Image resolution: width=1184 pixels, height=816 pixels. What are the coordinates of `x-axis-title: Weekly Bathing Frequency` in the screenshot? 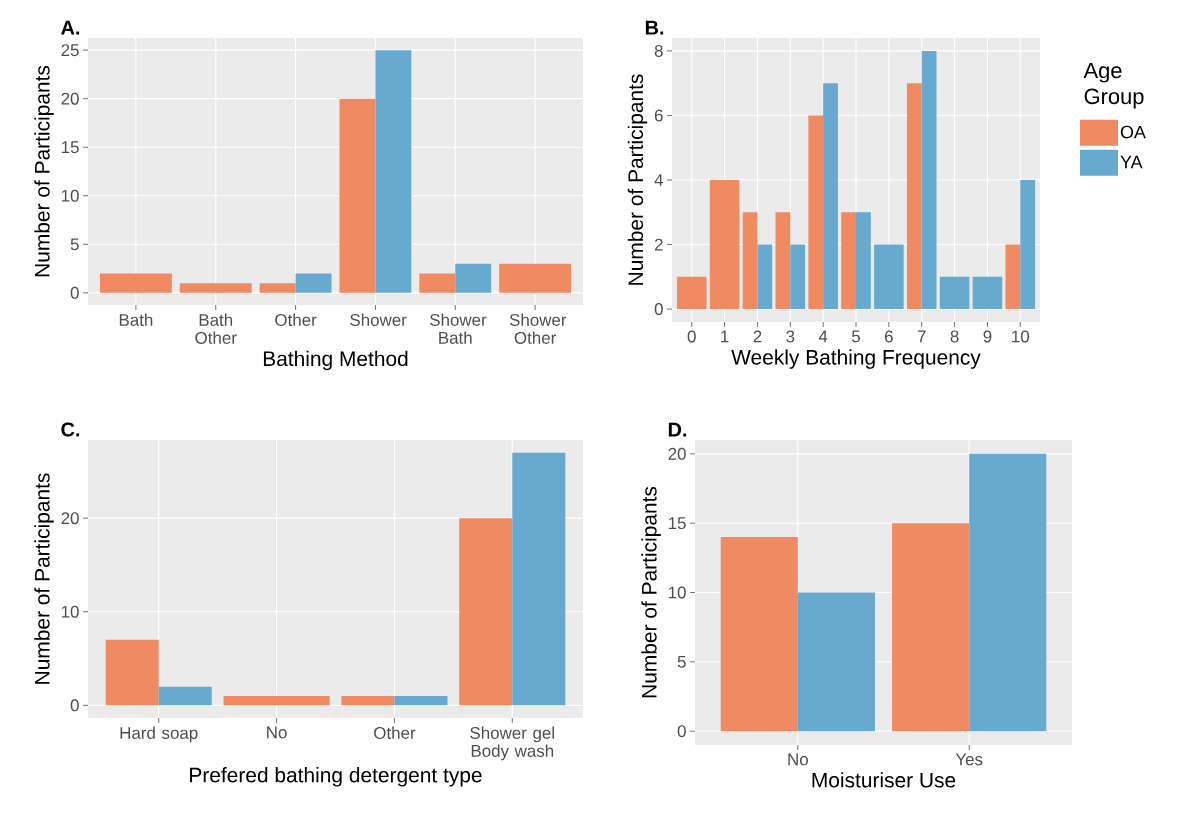 It's located at (856, 359).